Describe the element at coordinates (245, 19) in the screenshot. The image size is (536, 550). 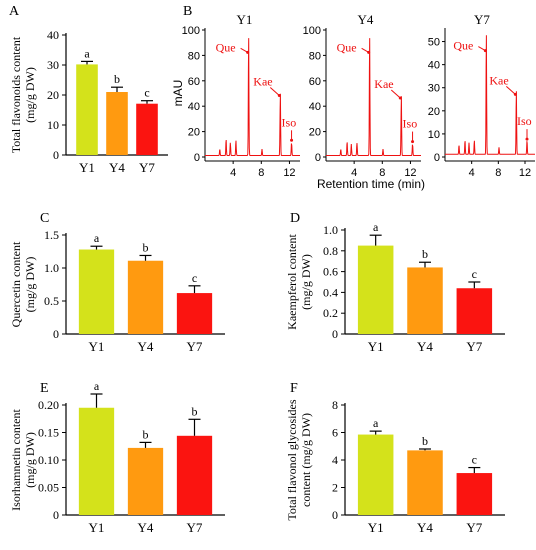
I see `chromatogram-title: Y1` at that location.